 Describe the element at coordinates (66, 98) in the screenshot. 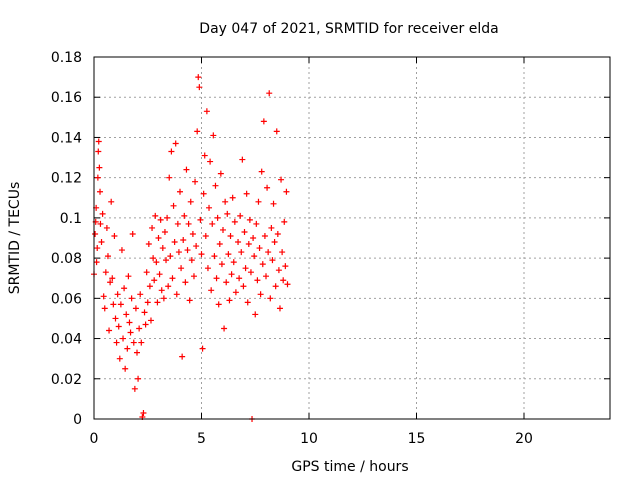

I see `y-tick-label: 0.16` at that location.